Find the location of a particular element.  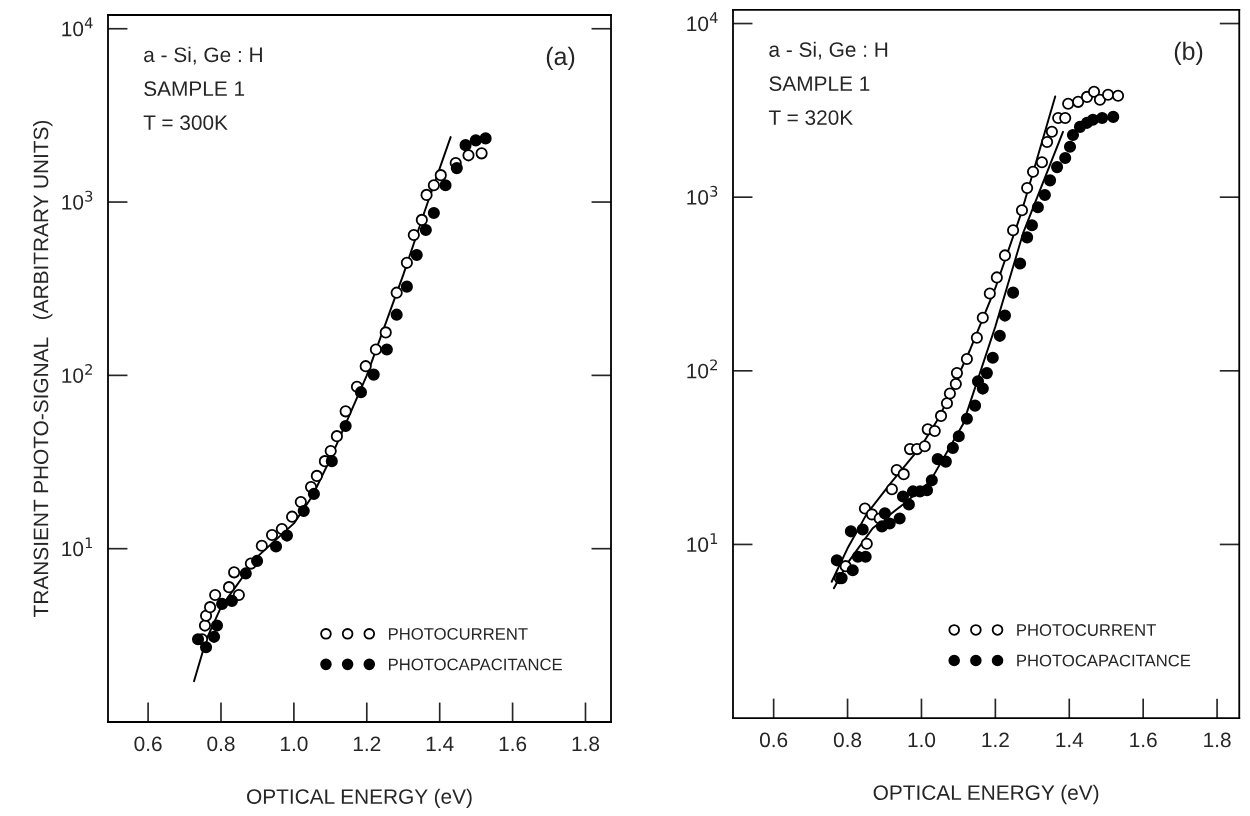

x-axis-title: OPTICAL ENERGY (eV) is located at coordinates (359, 798).